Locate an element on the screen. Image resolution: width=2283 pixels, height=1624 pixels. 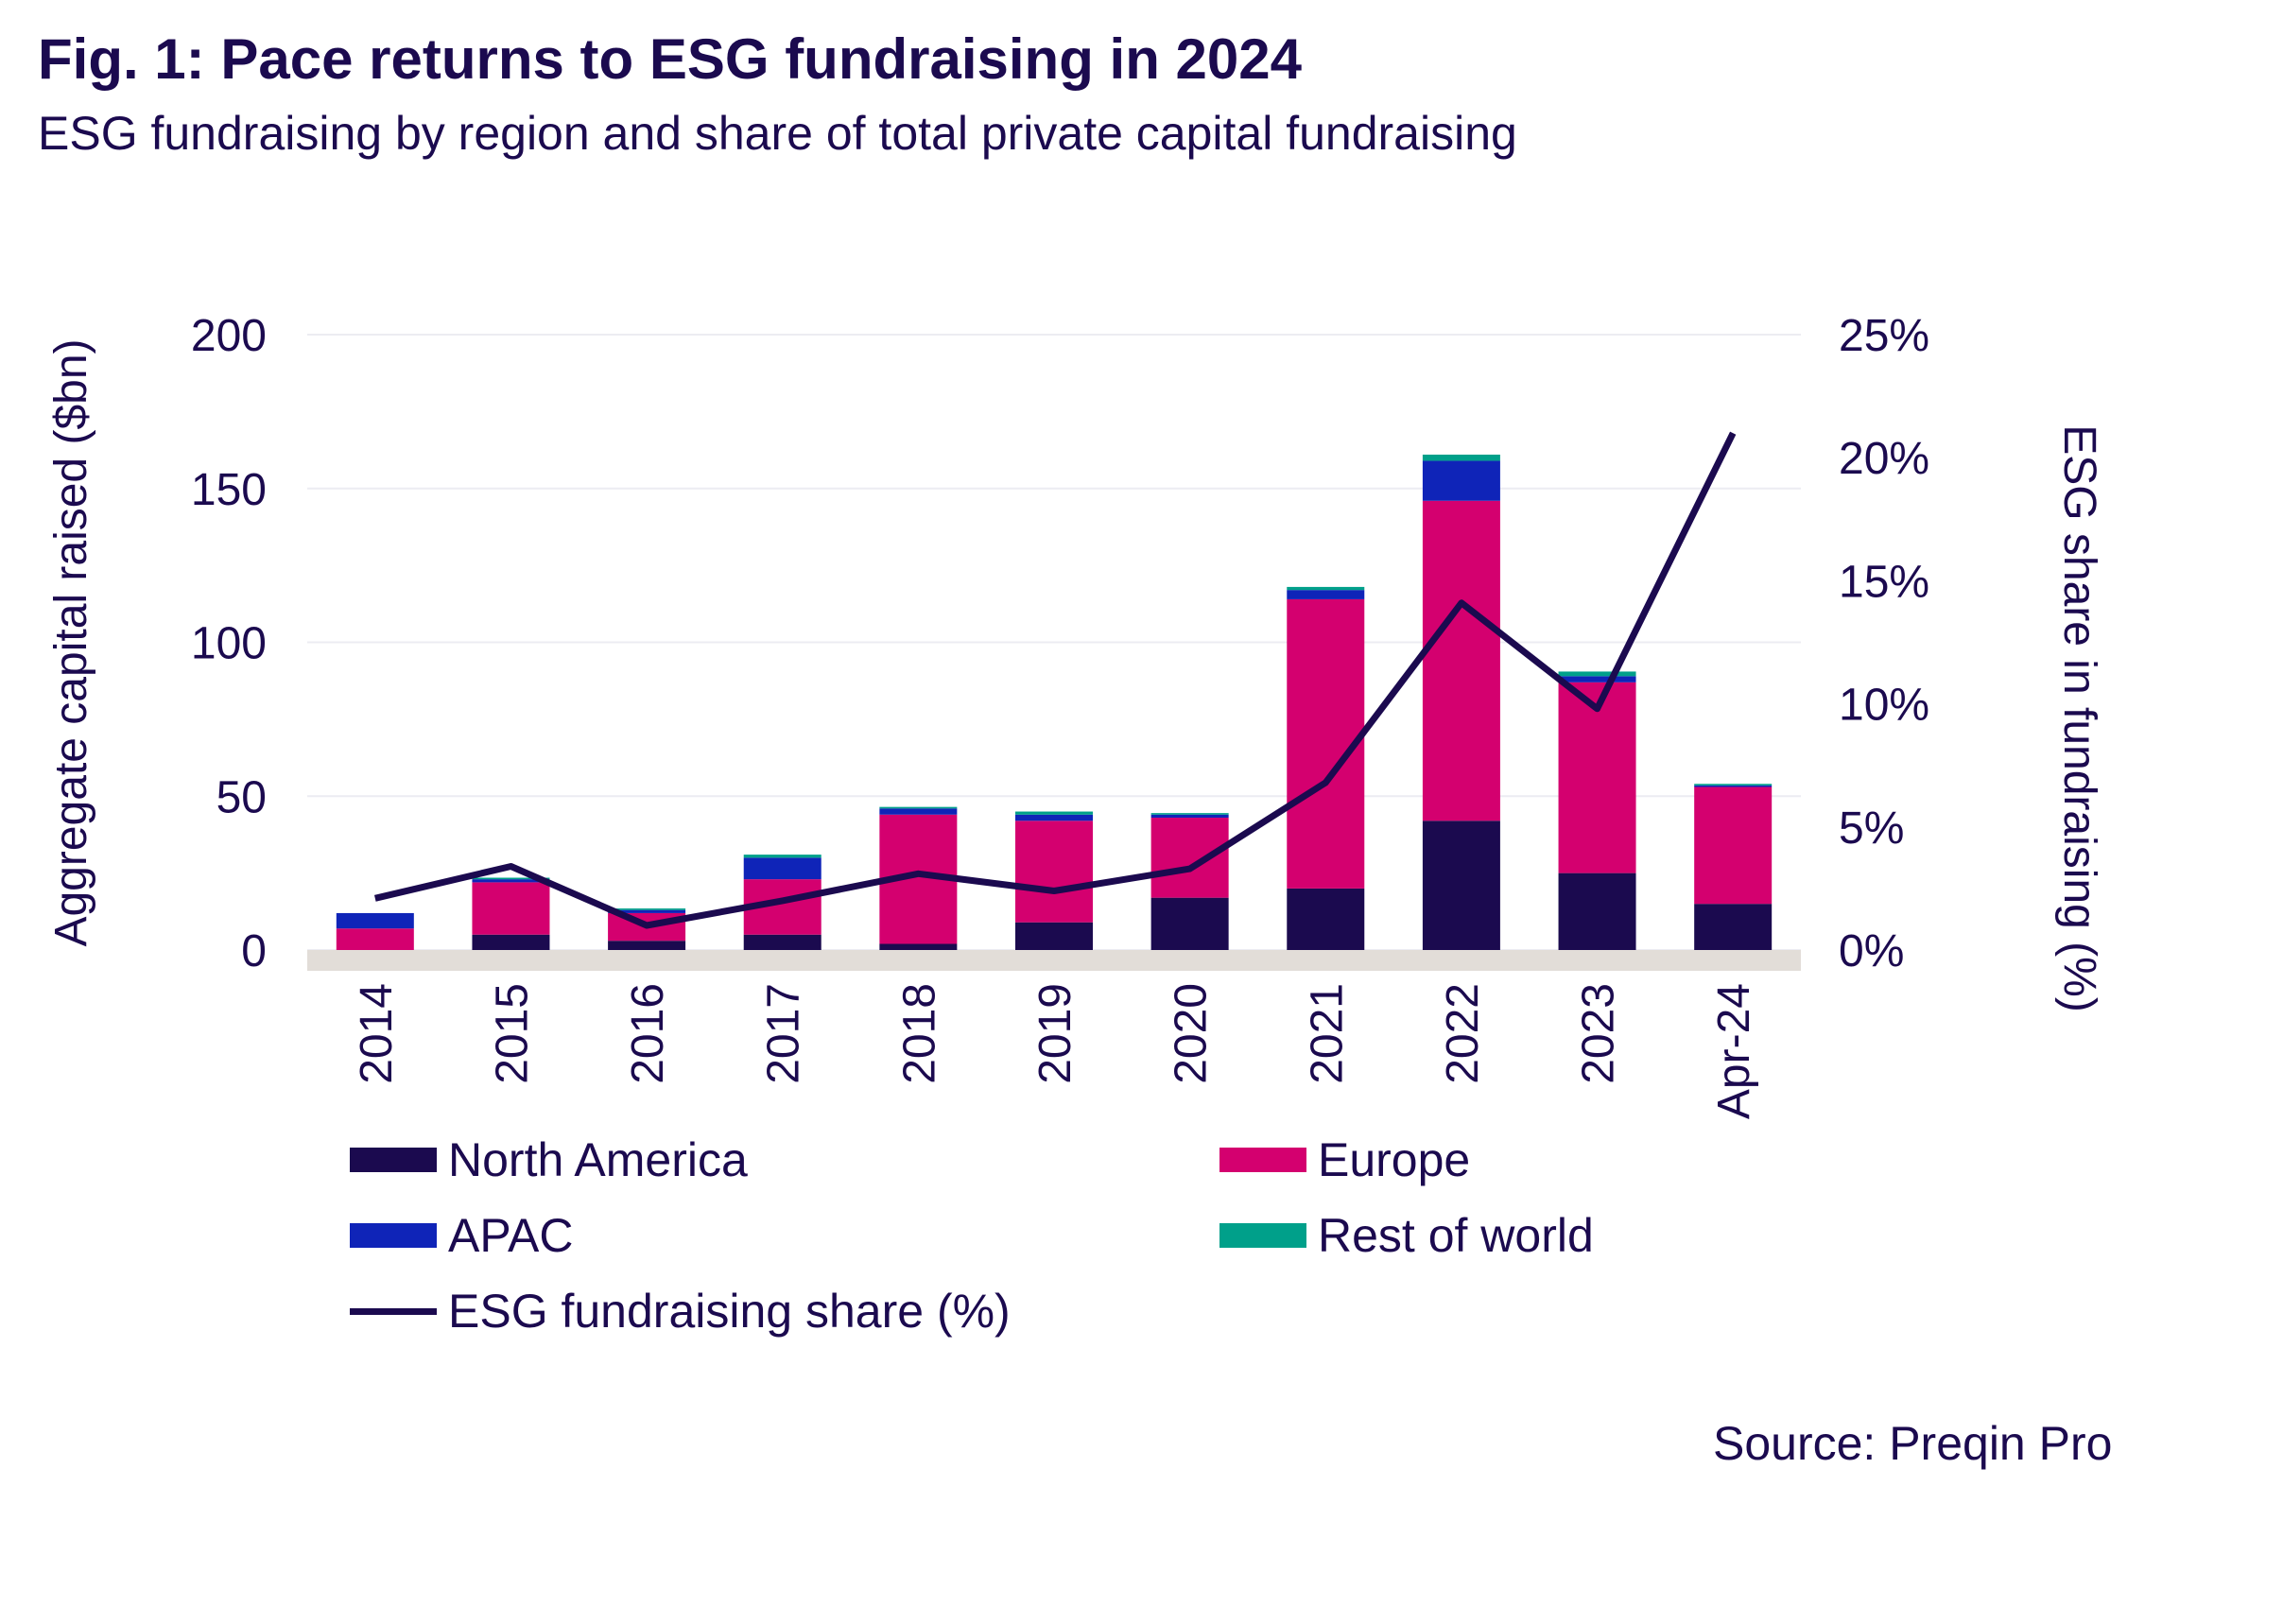
legend-swatch-europe is located at coordinates (1262, 1160).